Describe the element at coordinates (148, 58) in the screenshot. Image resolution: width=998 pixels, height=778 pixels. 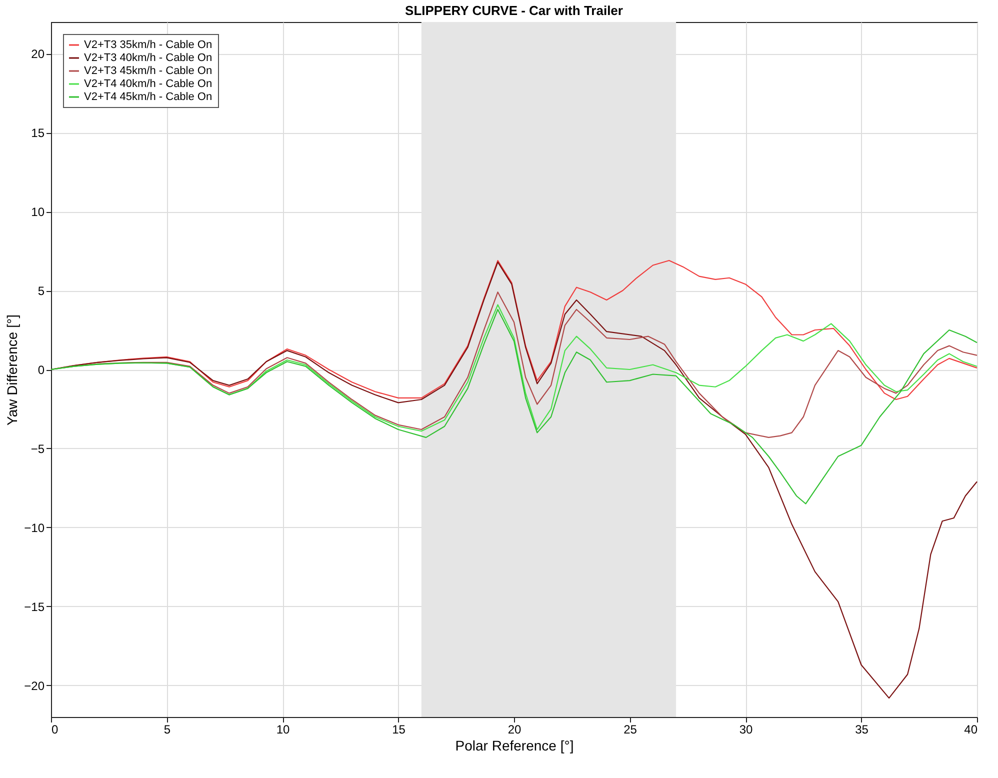
I see `legend-label: V2+T3 40km/h - Cable On` at that location.